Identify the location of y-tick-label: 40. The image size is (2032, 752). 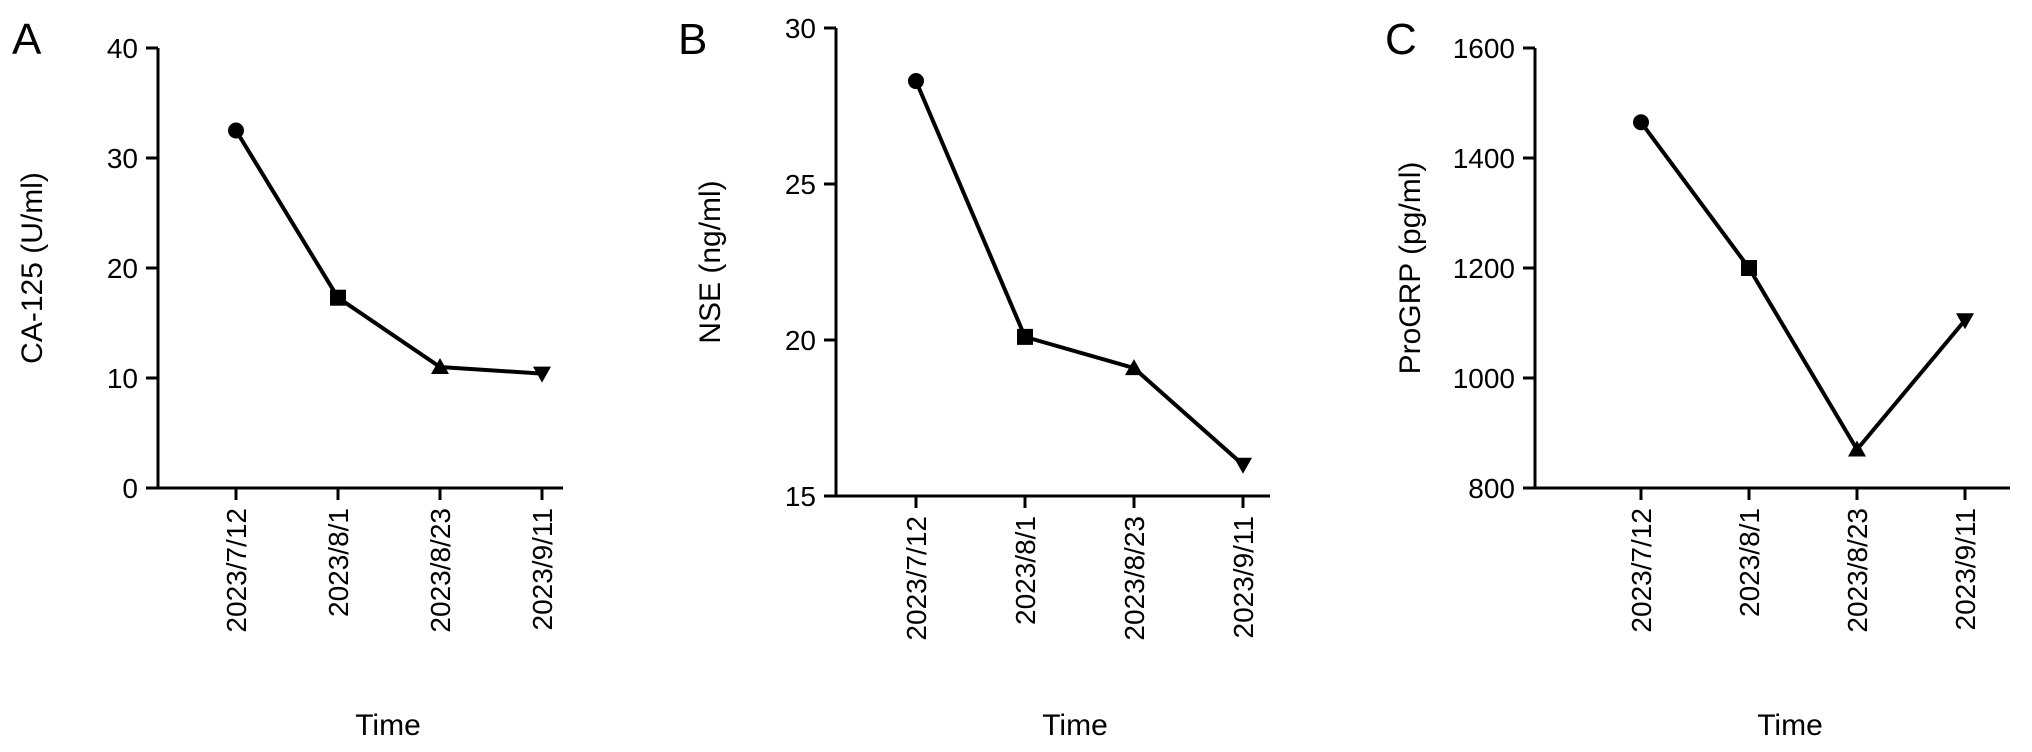
(122, 48).